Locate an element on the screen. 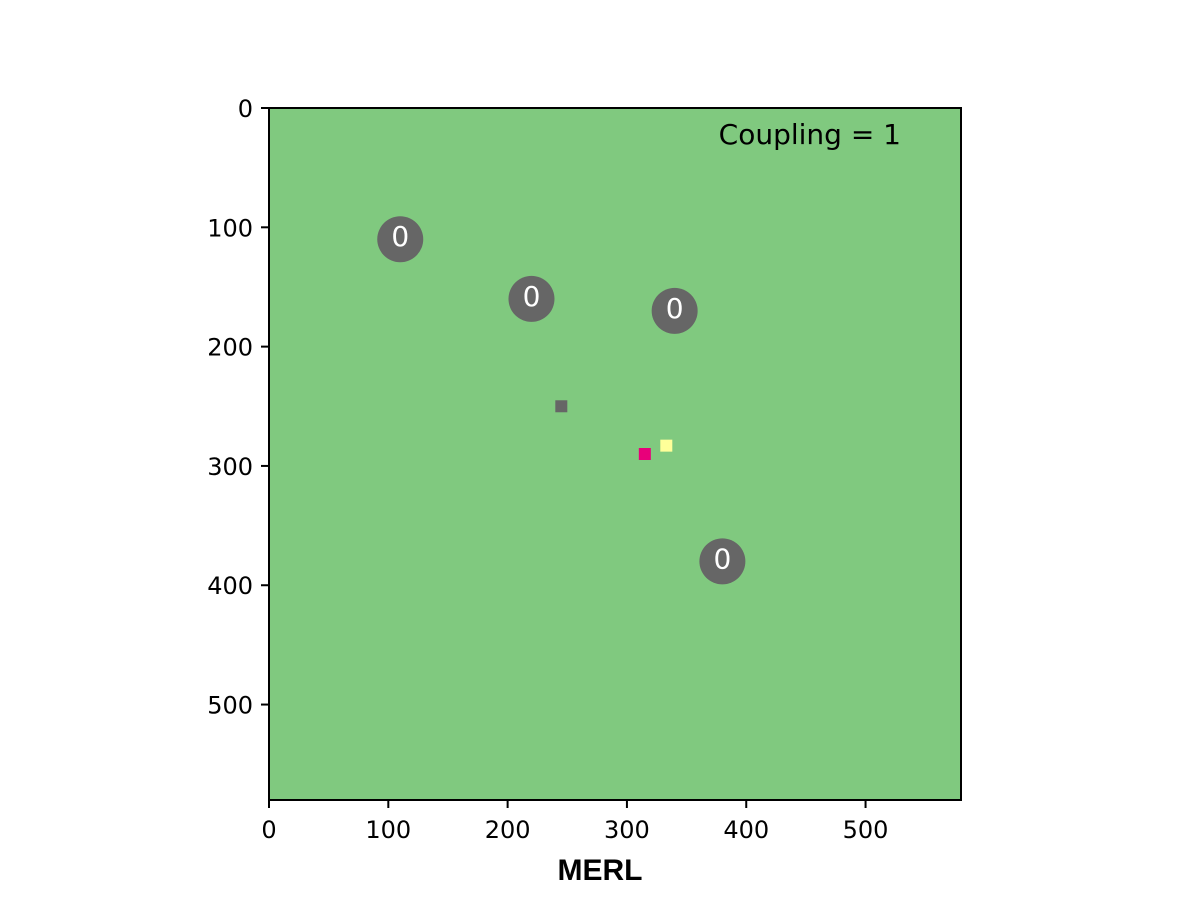 This screenshot has width=1200, height=900. x-tick-label: 100 is located at coordinates (388, 830).